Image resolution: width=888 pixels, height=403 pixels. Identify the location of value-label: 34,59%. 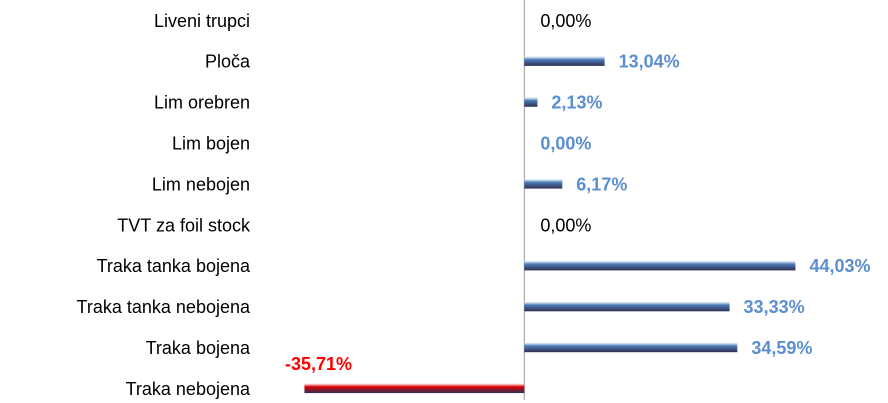
(781, 348).